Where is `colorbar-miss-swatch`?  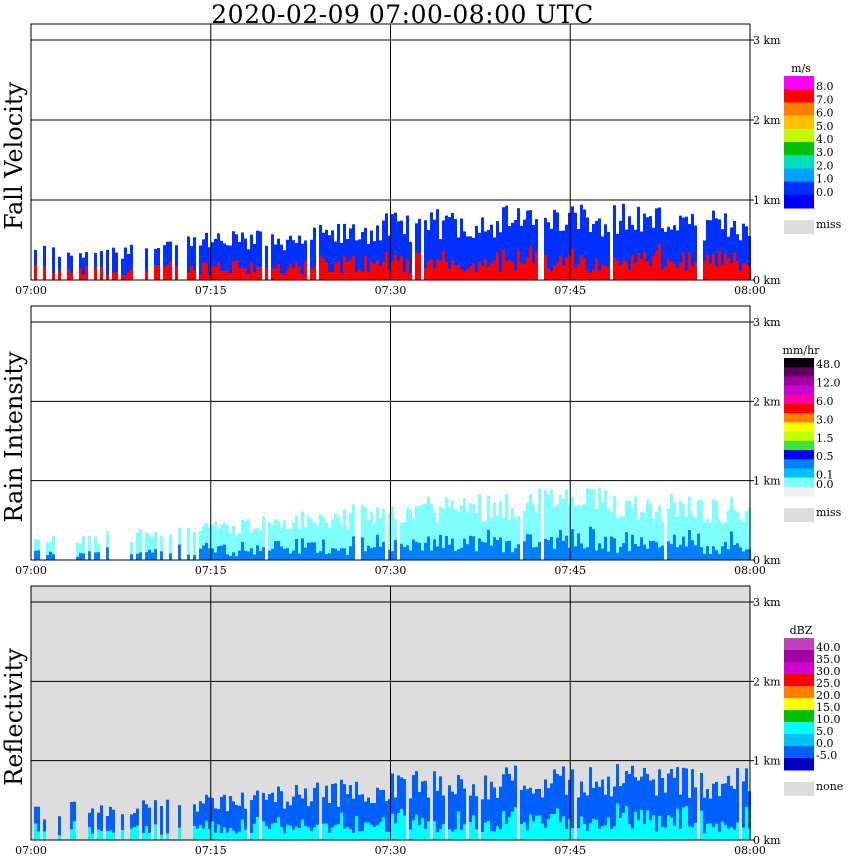
colorbar-miss-swatch is located at coordinates (799, 515).